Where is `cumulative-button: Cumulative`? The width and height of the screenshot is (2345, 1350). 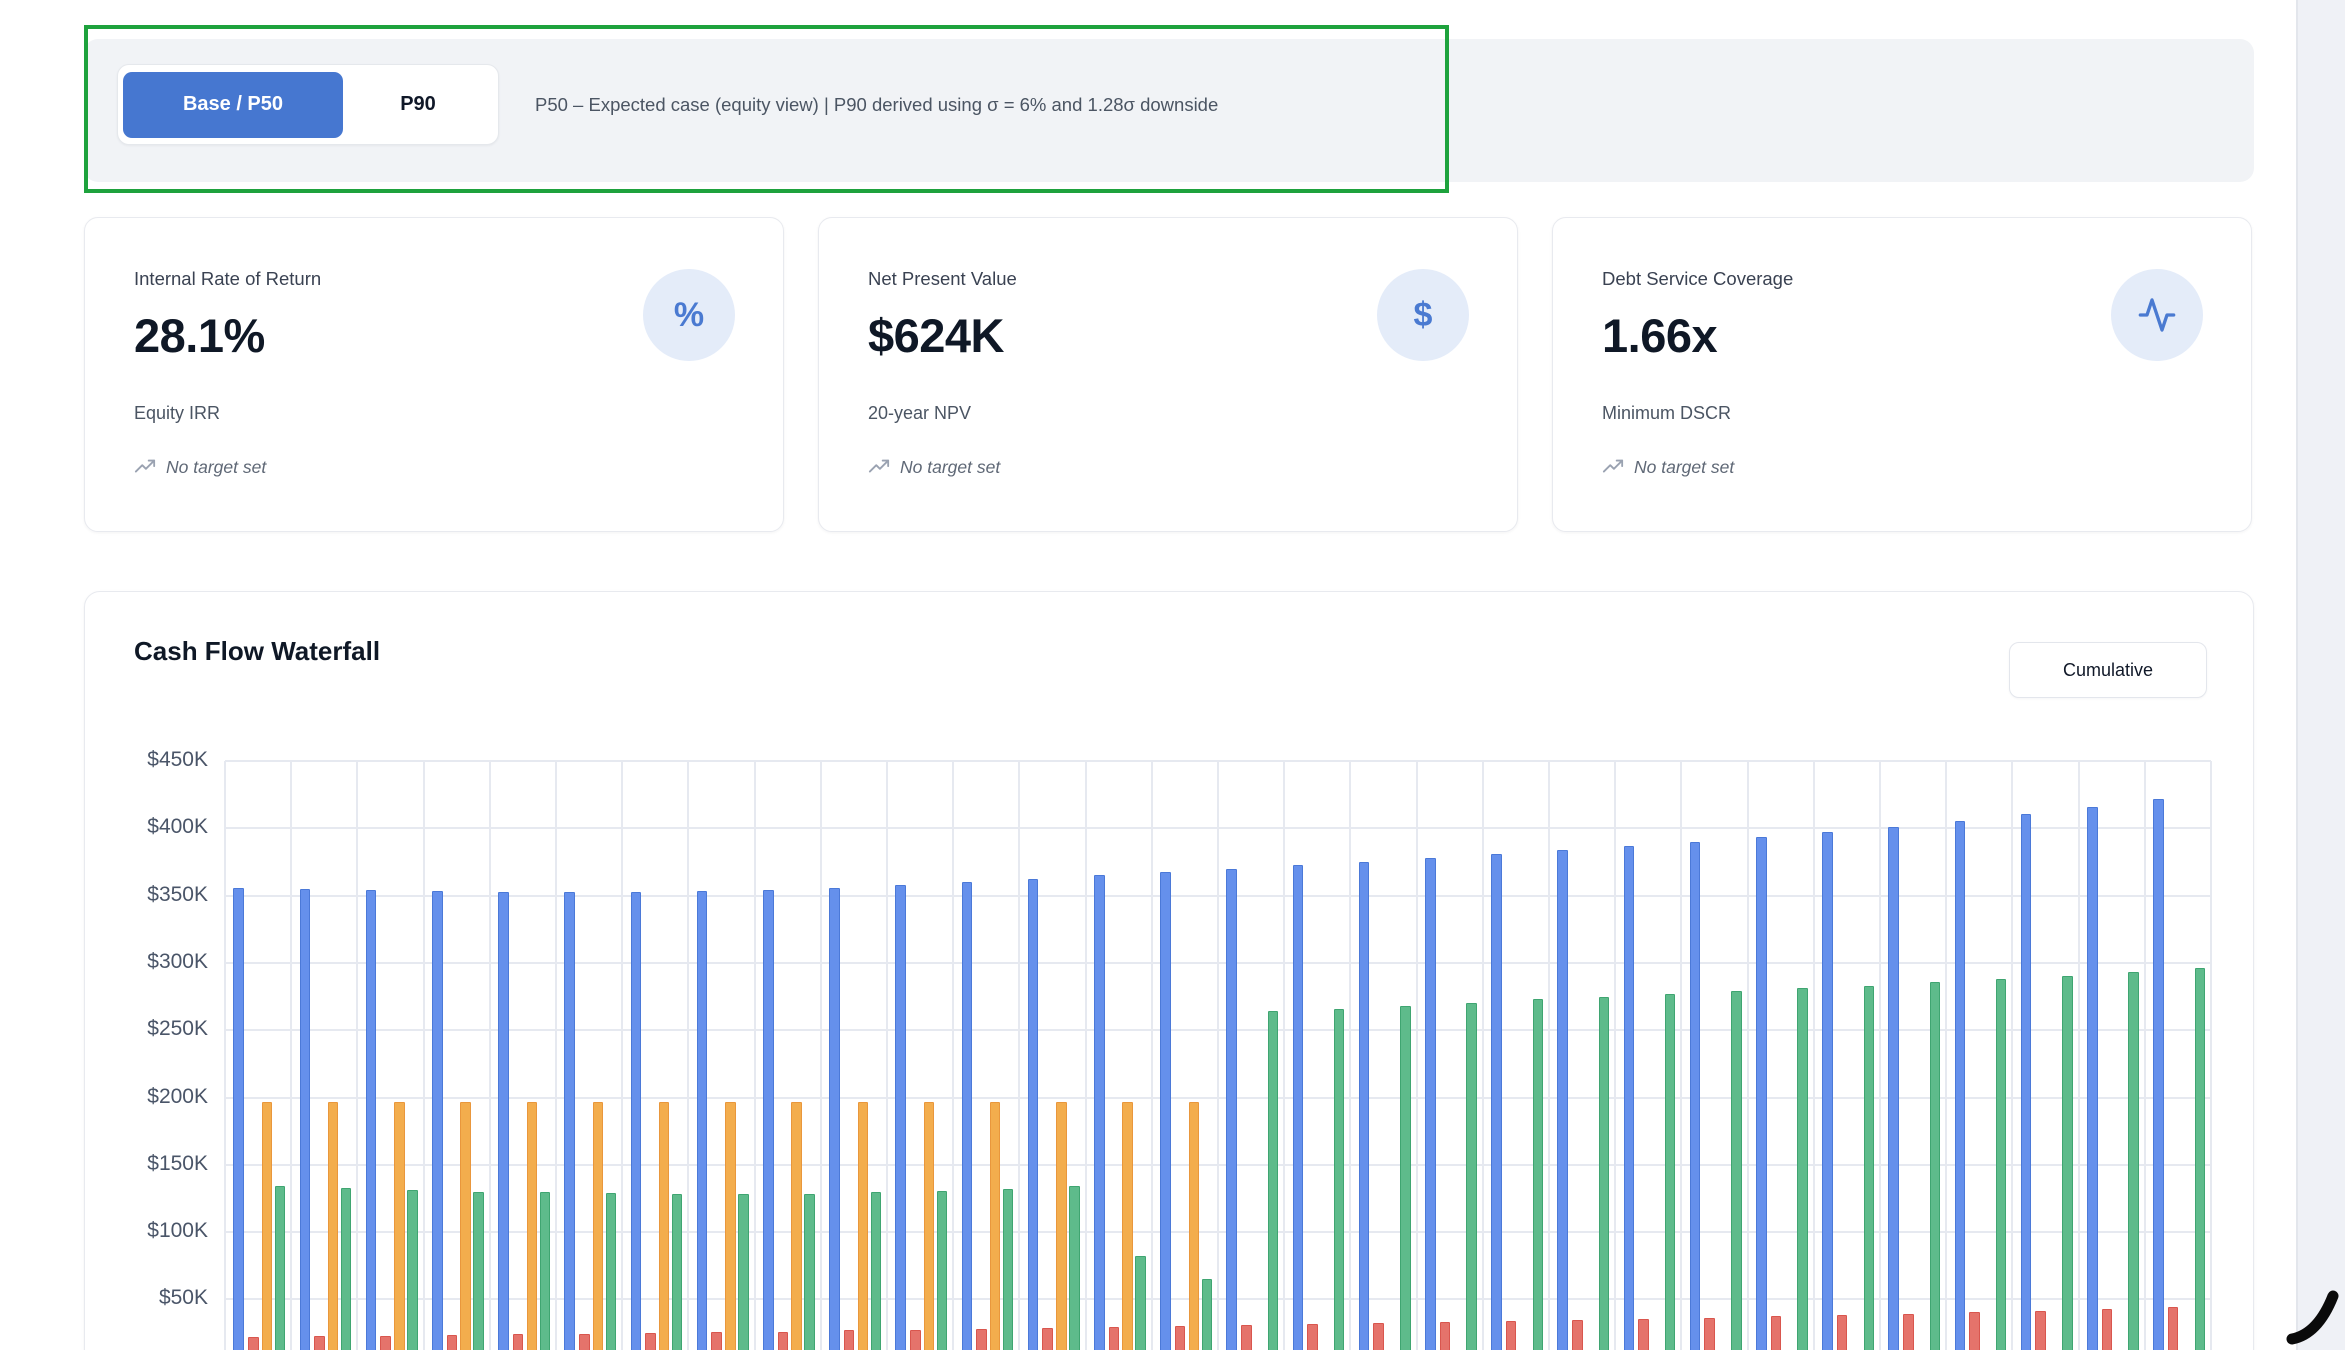 cumulative-button: Cumulative is located at coordinates (2108, 670).